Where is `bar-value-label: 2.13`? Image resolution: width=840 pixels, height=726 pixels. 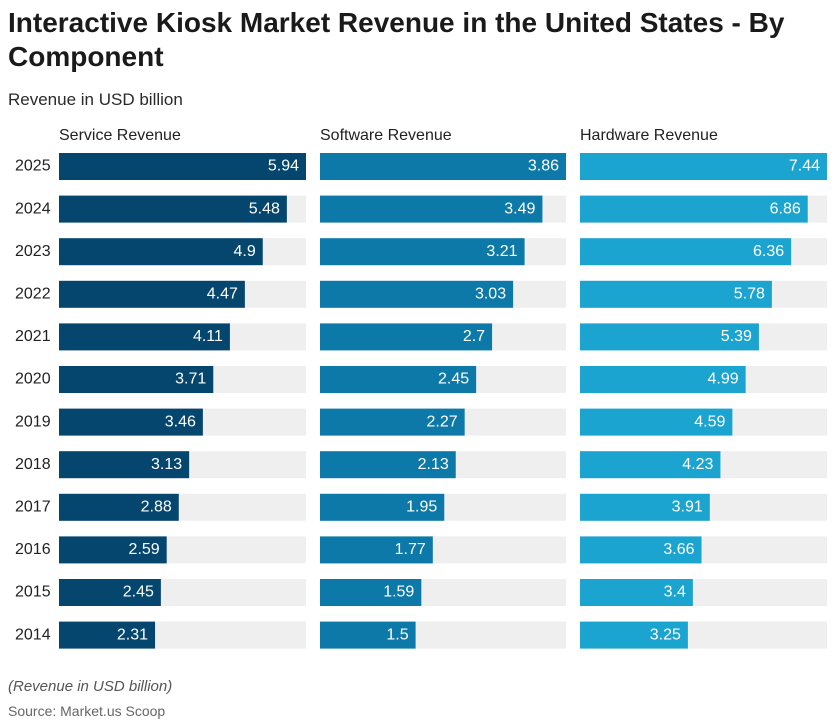
bar-value-label: 2.13 is located at coordinates (433, 464).